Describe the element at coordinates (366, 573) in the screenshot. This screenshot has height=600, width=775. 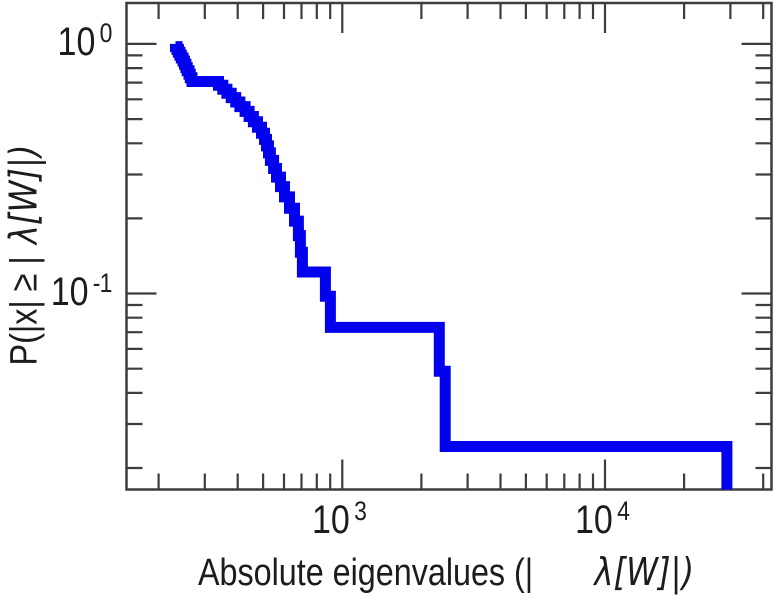
I see `x-axis-label-text: Absolute eigenvalues (|` at that location.